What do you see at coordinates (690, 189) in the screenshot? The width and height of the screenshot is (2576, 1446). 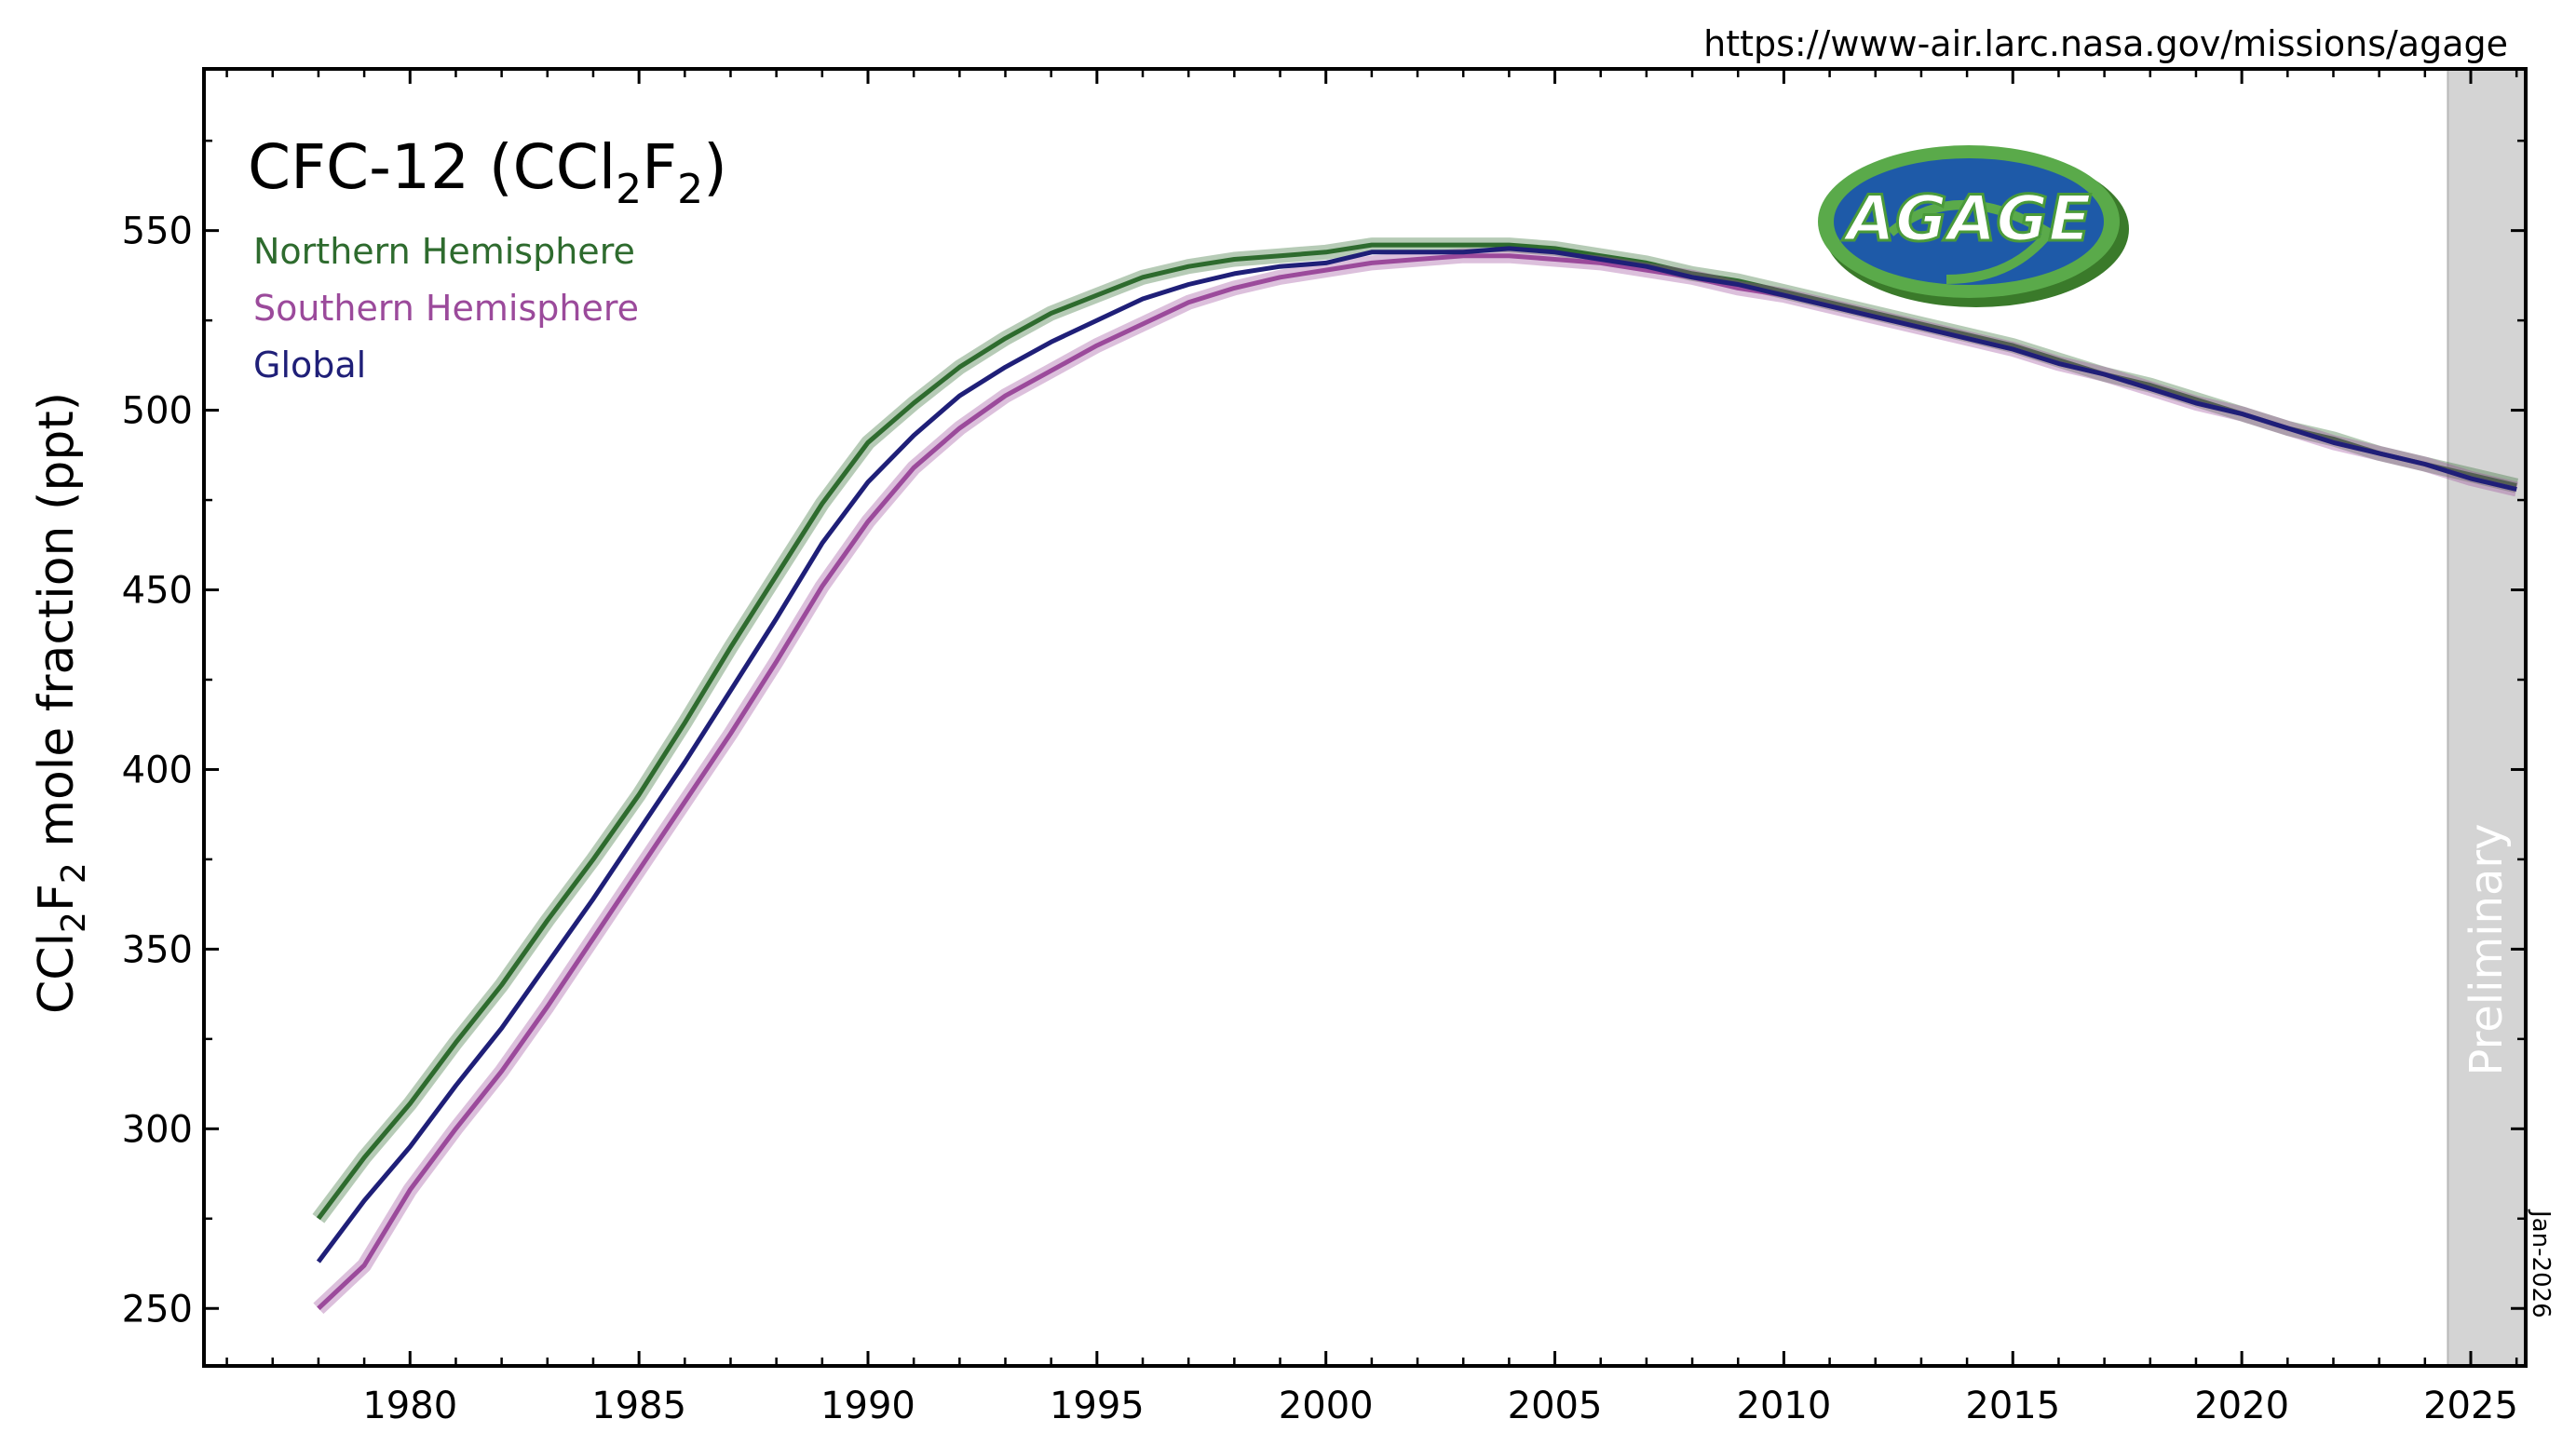 I see `title-sub2: 2` at bounding box center [690, 189].